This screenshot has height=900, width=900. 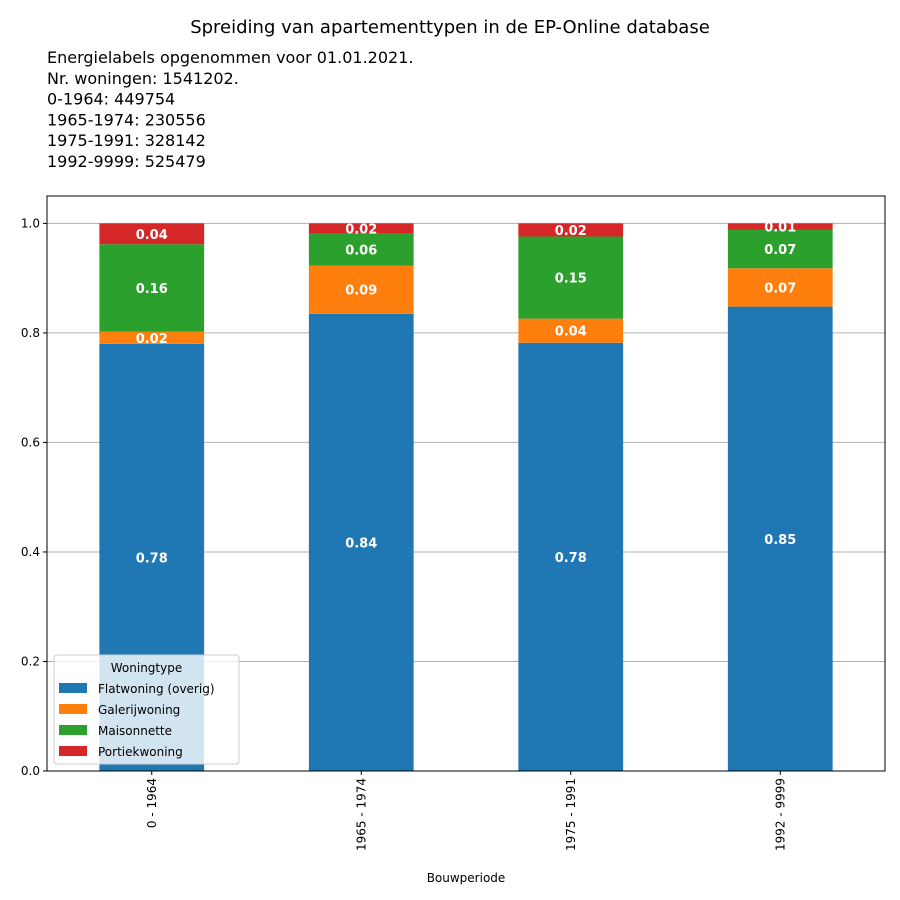 What do you see at coordinates (30, 223) in the screenshot?
I see `y-tick-label: 1.0` at bounding box center [30, 223].